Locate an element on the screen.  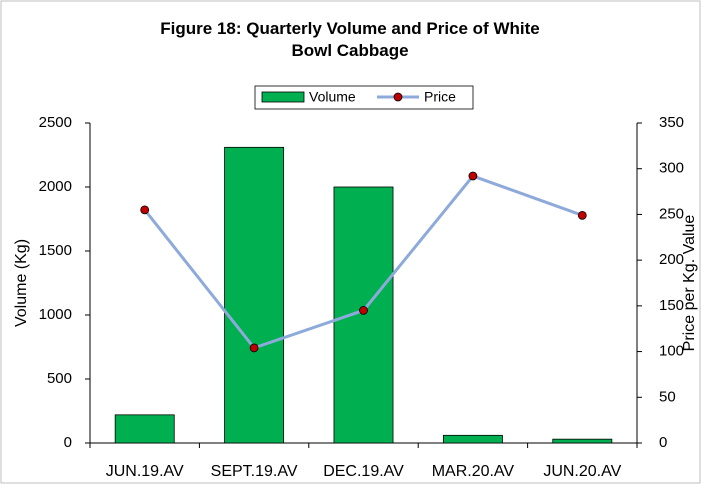
legend-box is located at coordinates (364, 97).